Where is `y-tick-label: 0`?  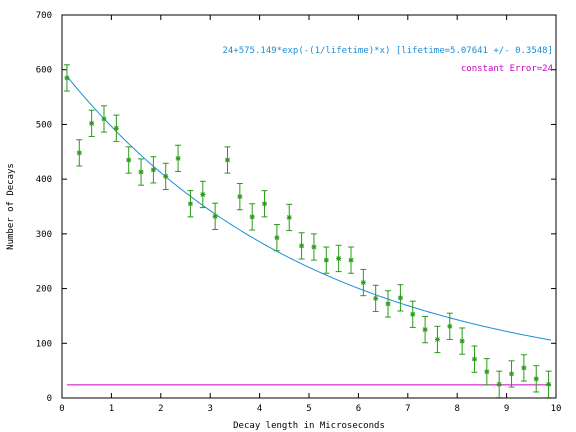 y-tick-label: 0 is located at coordinates (49, 399).